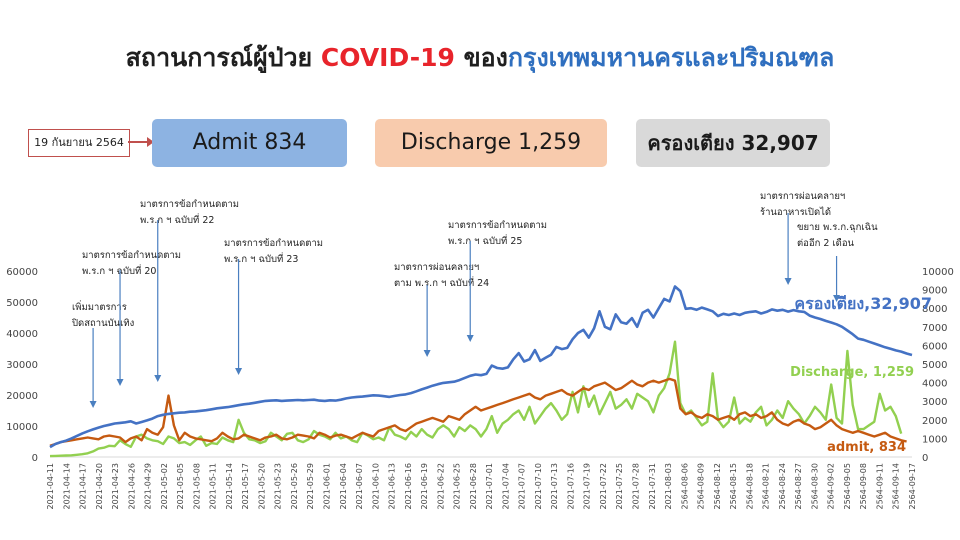 This screenshot has height=540, width=960. What do you see at coordinates (733, 143) in the screenshot?
I see `beds-summary-box: ครองเตียง 32,907` at bounding box center [733, 143].